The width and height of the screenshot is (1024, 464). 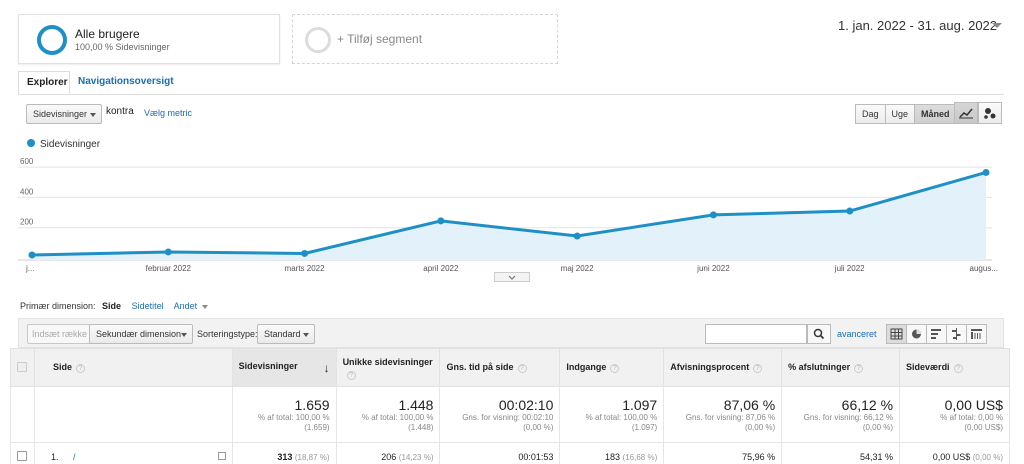 What do you see at coordinates (27, 191) in the screenshot?
I see `y-tick-label: 400` at bounding box center [27, 191].